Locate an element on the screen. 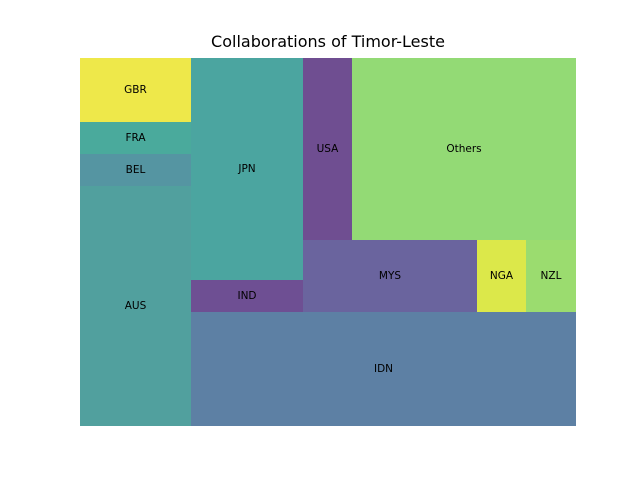 This screenshot has width=640, height=480. cell-jpn: JPN is located at coordinates (247, 169).